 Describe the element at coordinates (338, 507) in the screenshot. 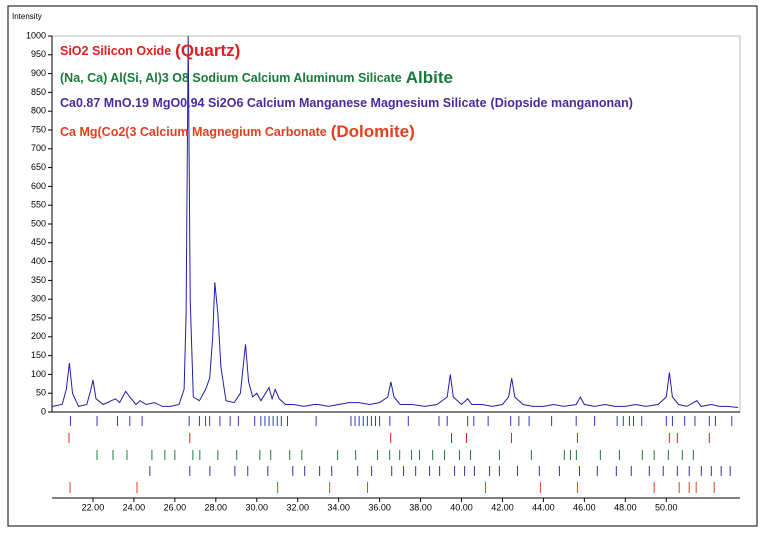

I see `x-tick-label: 34.00` at that location.